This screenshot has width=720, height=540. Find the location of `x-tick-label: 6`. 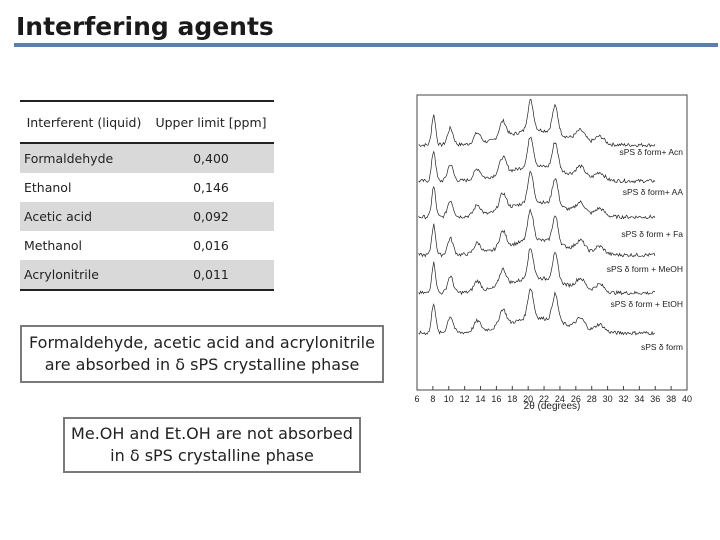

x-tick-label: 6 is located at coordinates (416, 399).